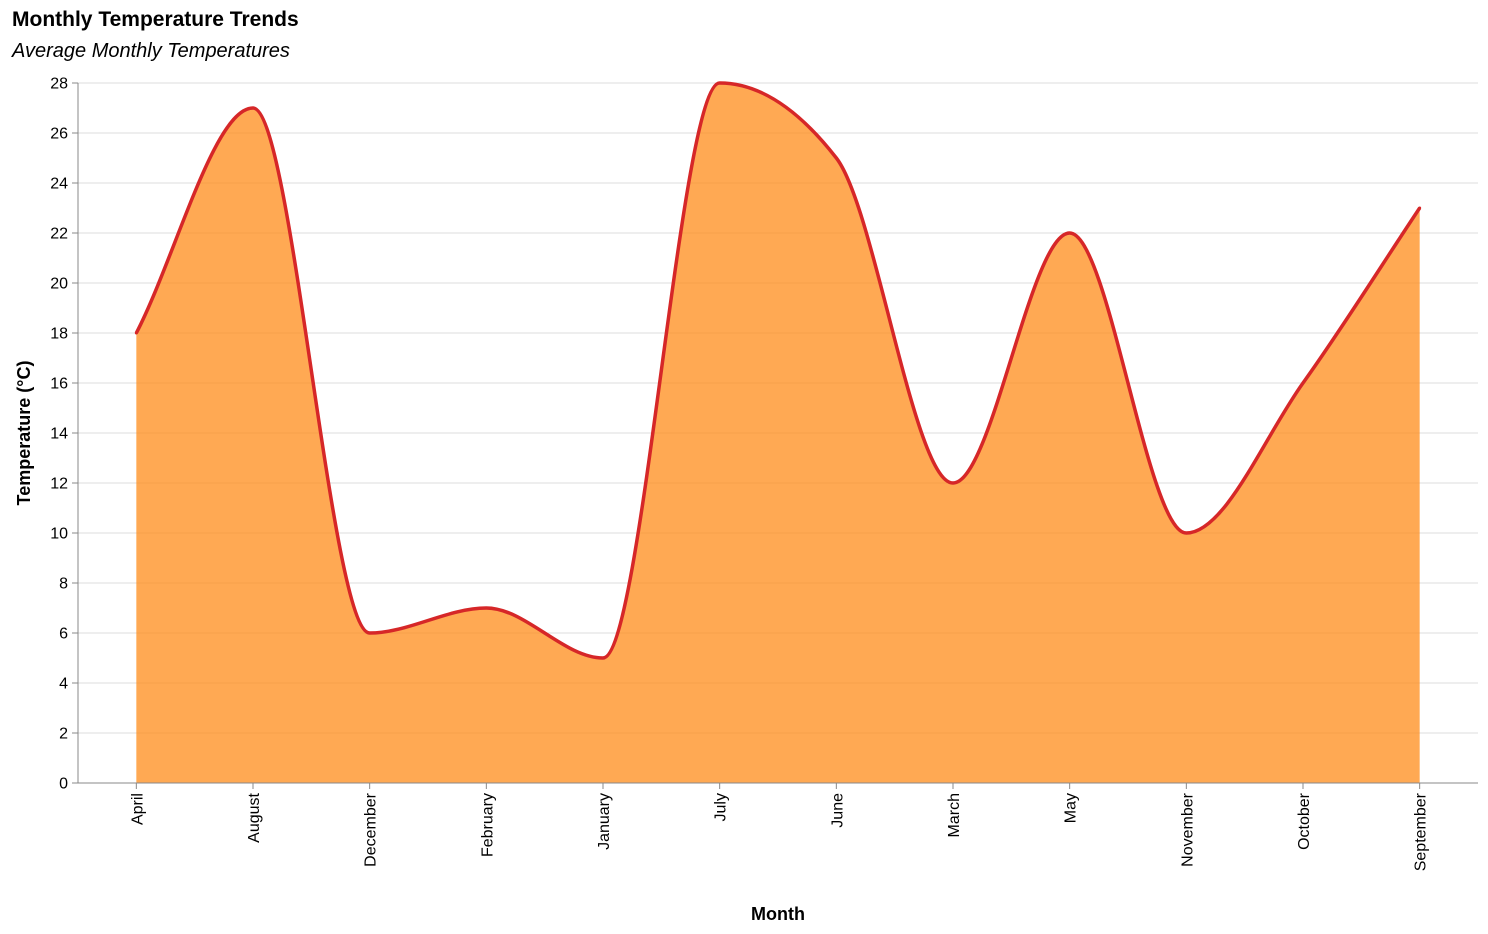 The width and height of the screenshot is (1488, 934). What do you see at coordinates (486, 608) in the screenshot?
I see `data-point-february` at bounding box center [486, 608].